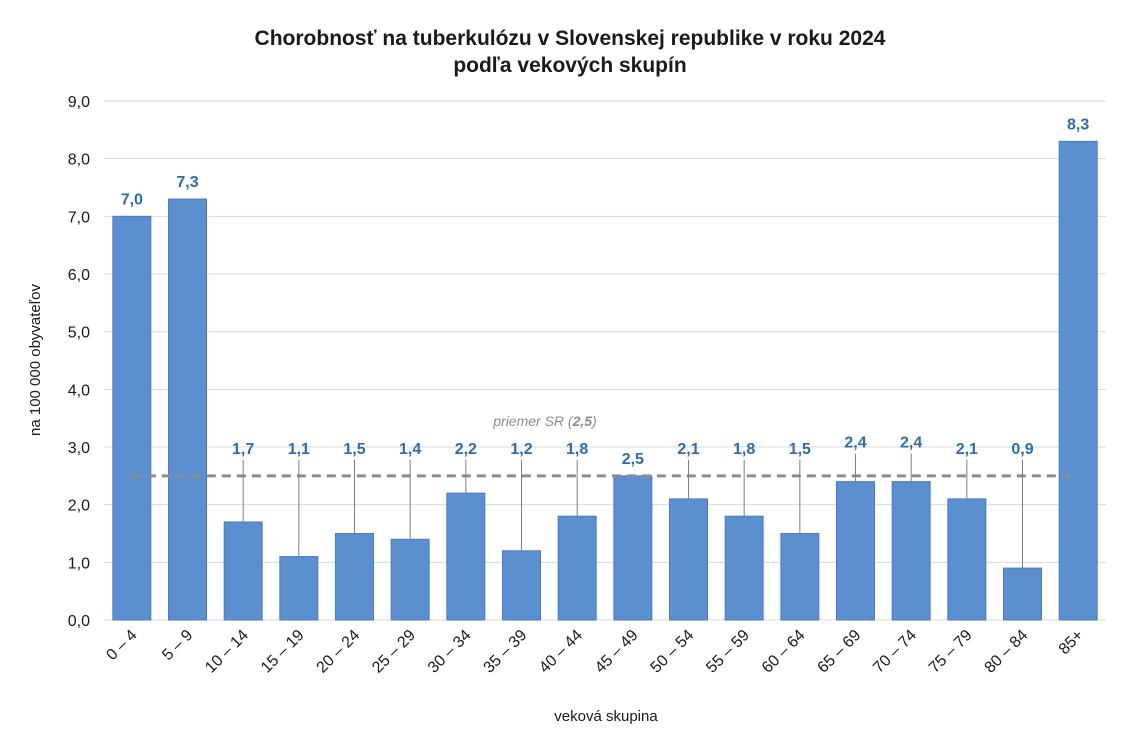  What do you see at coordinates (673, 652) in the screenshot?
I see `x-tick-label: 50 – 54` at bounding box center [673, 652].